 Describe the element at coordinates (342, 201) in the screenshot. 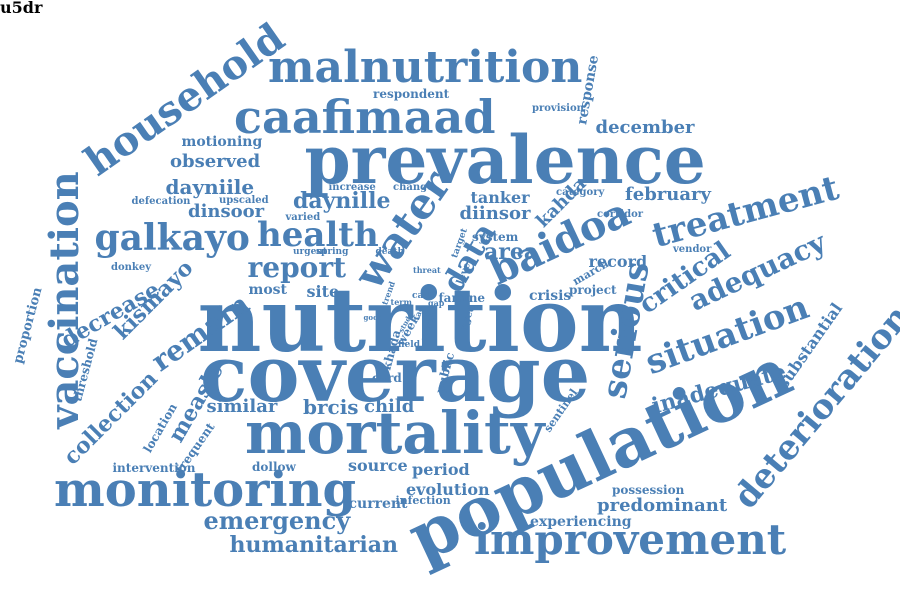

I see `word-daynille: daynille` at that location.